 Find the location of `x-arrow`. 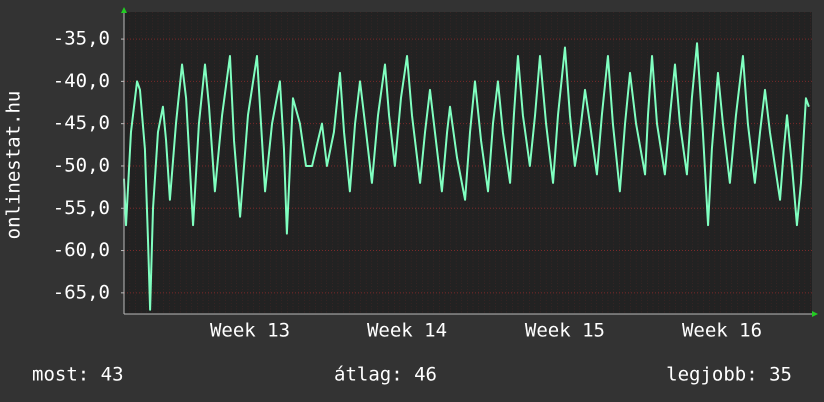

x-arrow is located at coordinates (815, 314).